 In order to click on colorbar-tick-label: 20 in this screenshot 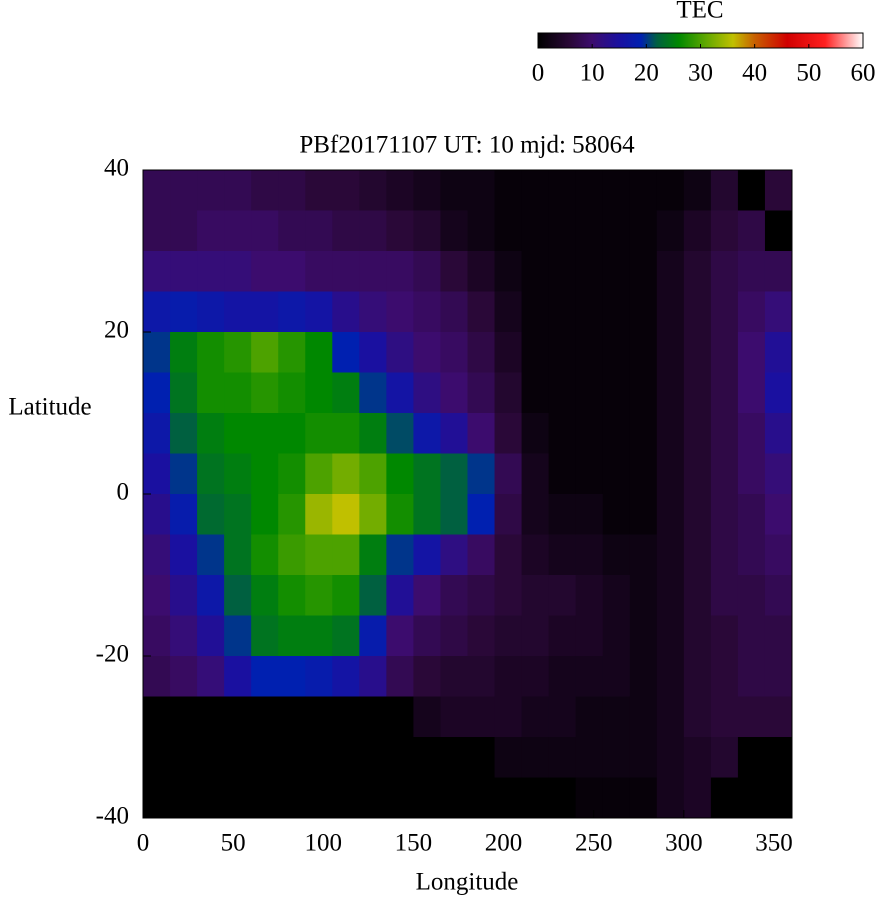, I will do `click(646, 73)`.